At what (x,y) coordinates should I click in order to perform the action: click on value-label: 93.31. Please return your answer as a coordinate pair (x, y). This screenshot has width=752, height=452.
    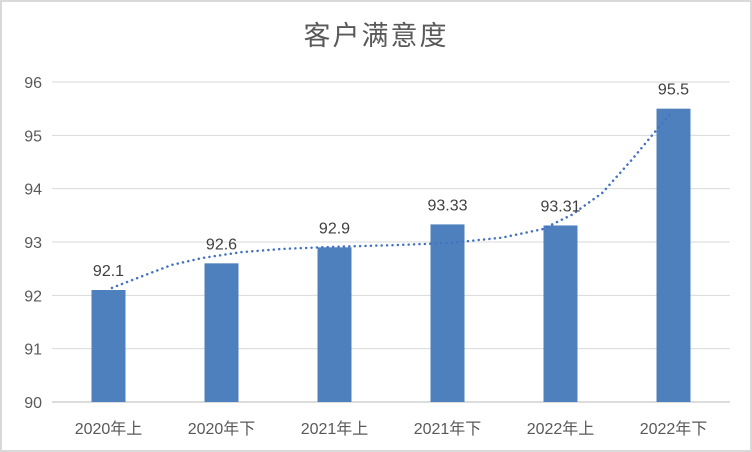
    Looking at the image, I should click on (560, 206).